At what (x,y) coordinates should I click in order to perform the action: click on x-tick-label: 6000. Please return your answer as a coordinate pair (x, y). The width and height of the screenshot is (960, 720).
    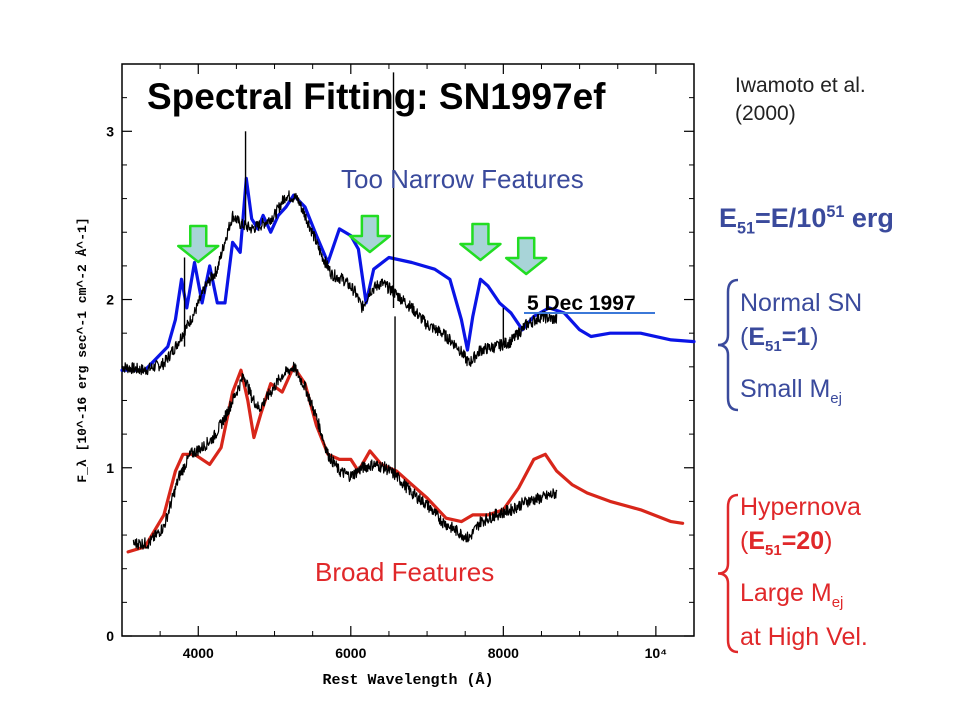
    Looking at the image, I should click on (350, 653).